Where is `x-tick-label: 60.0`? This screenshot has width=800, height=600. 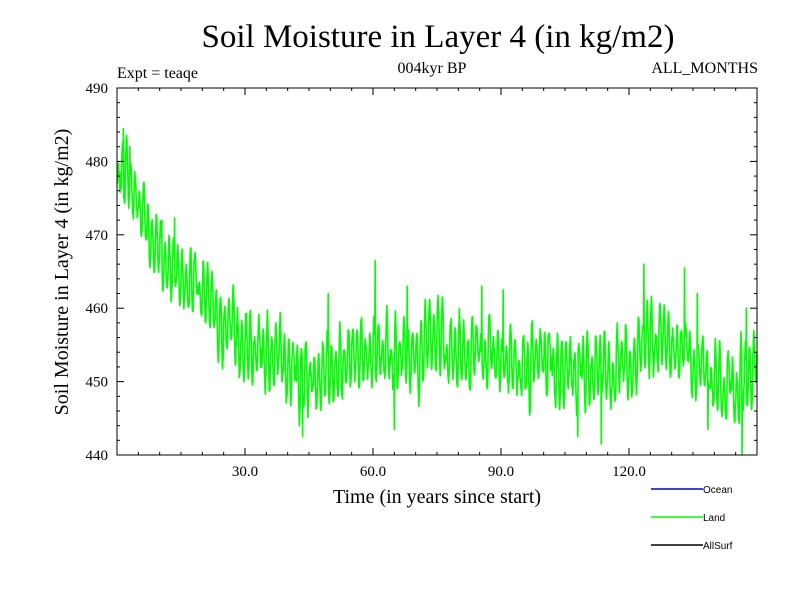 x-tick-label: 60.0 is located at coordinates (373, 472).